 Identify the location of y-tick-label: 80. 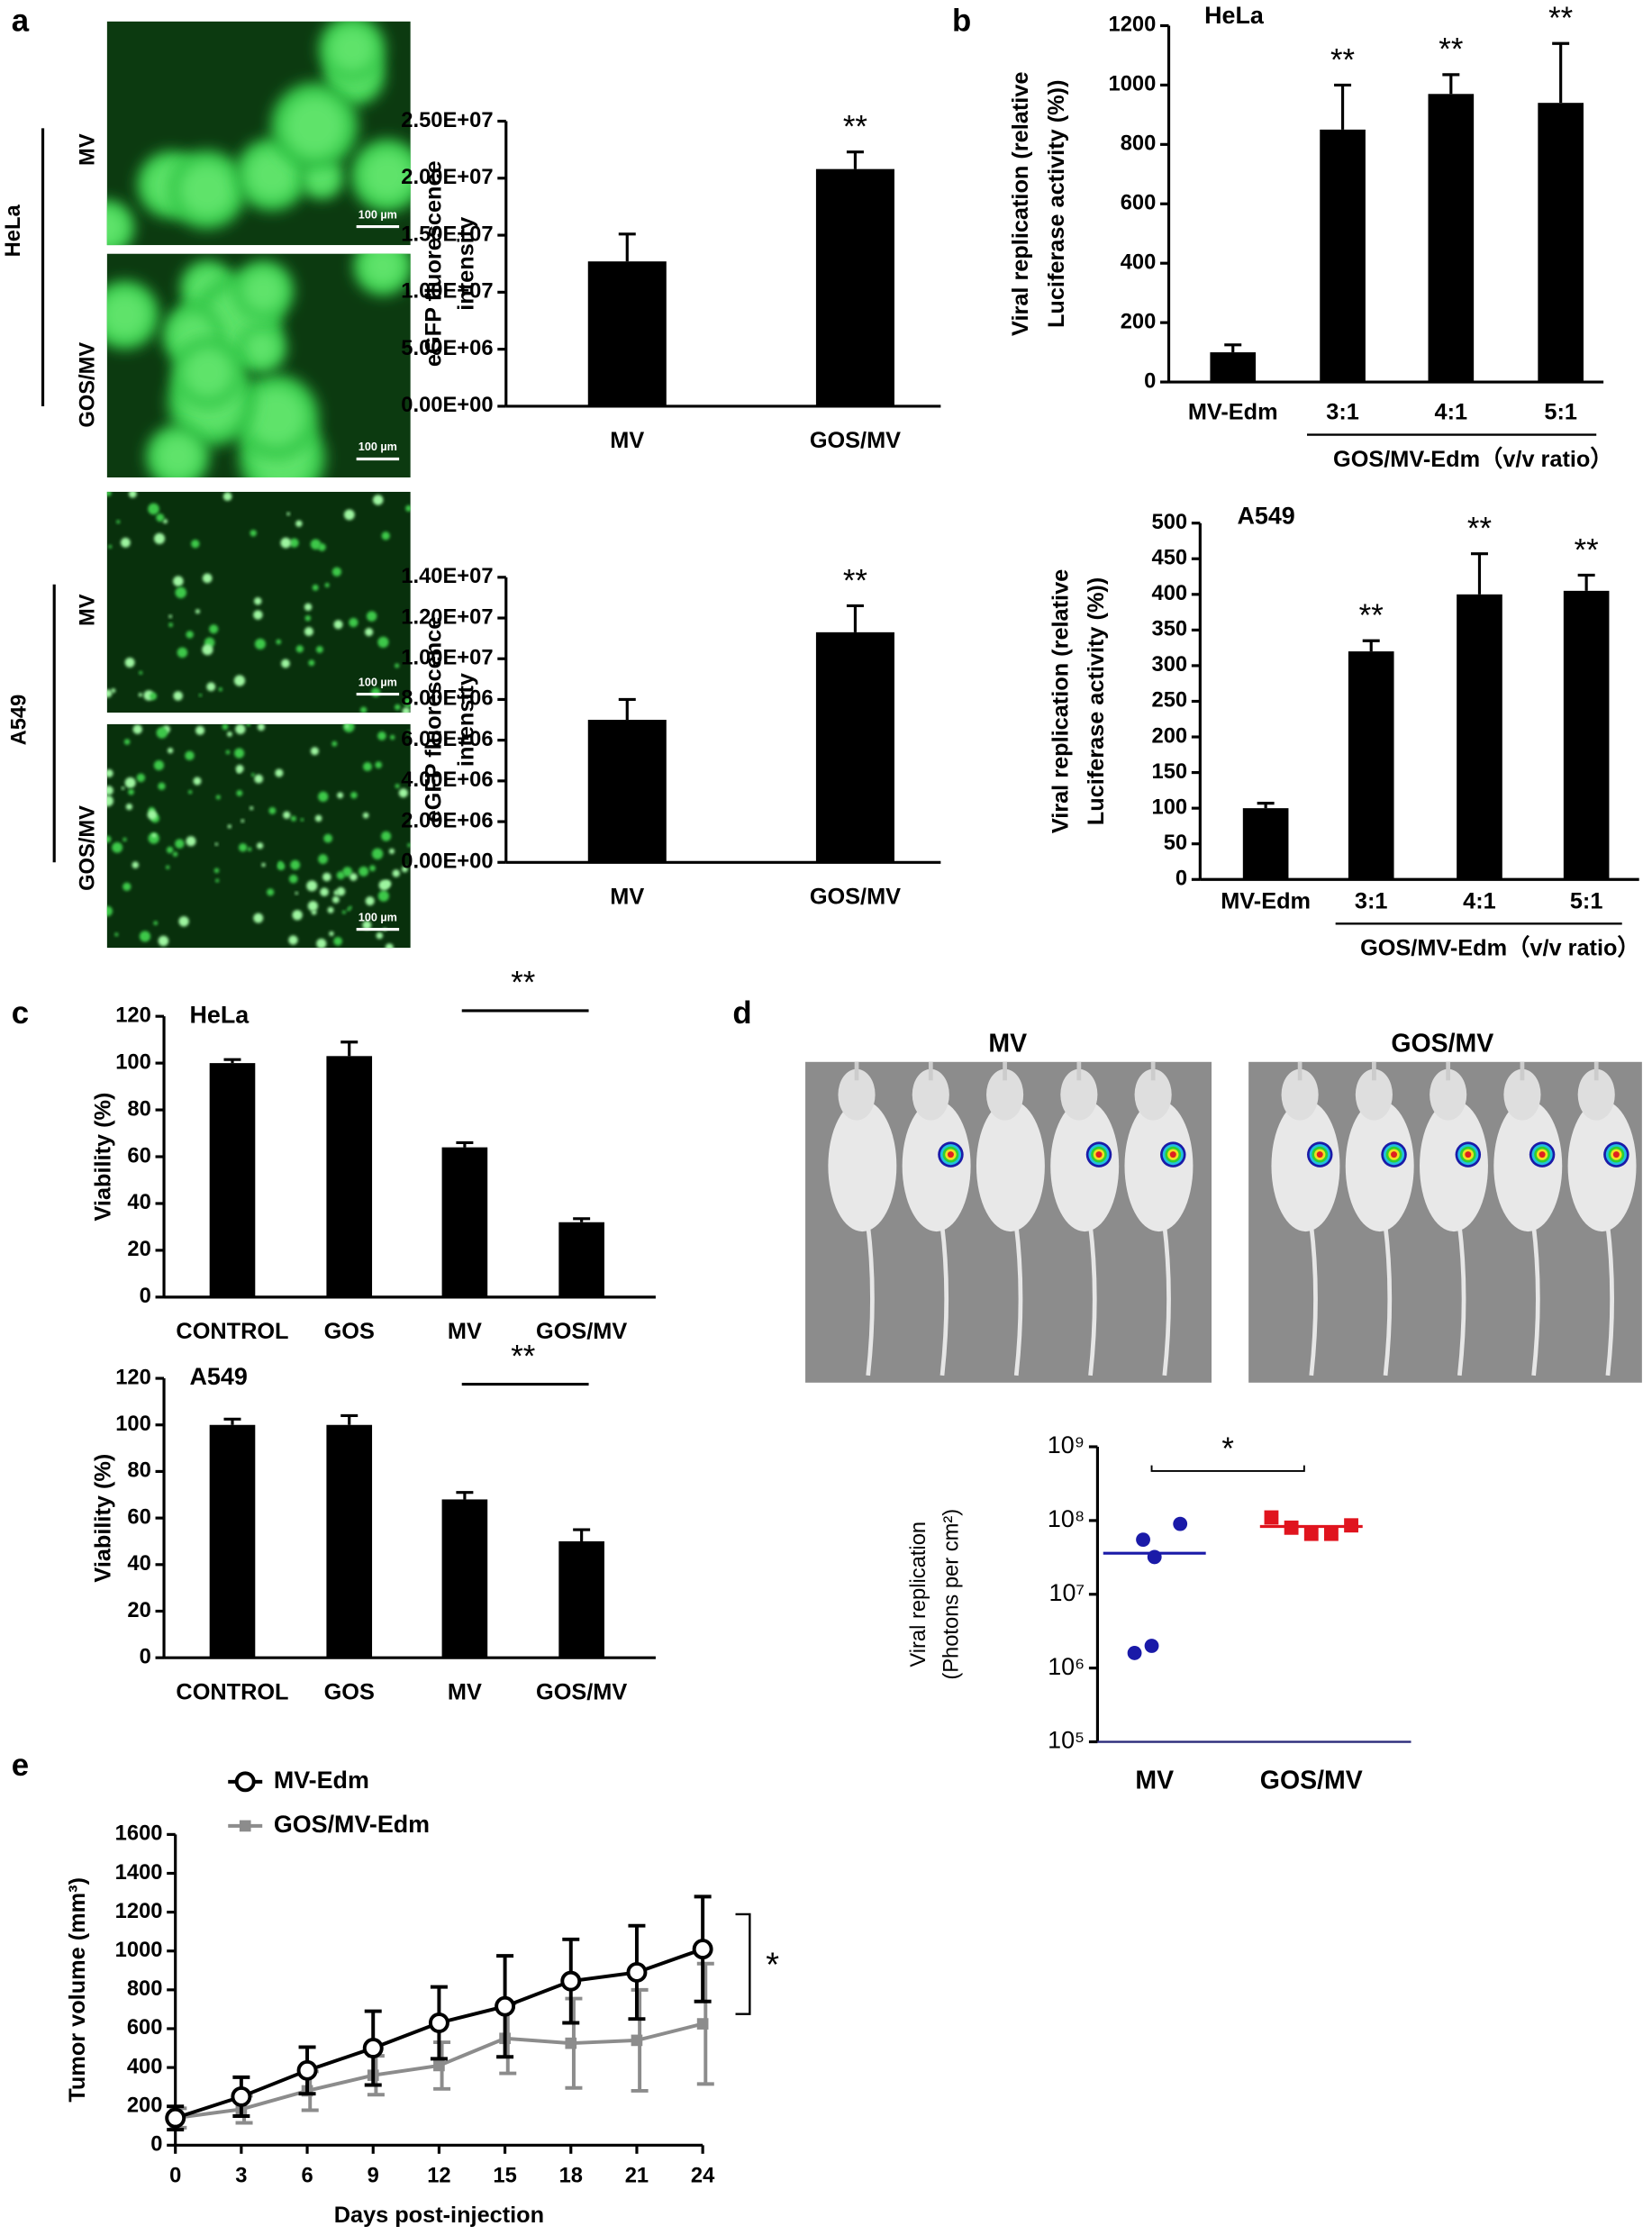
(138, 1471).